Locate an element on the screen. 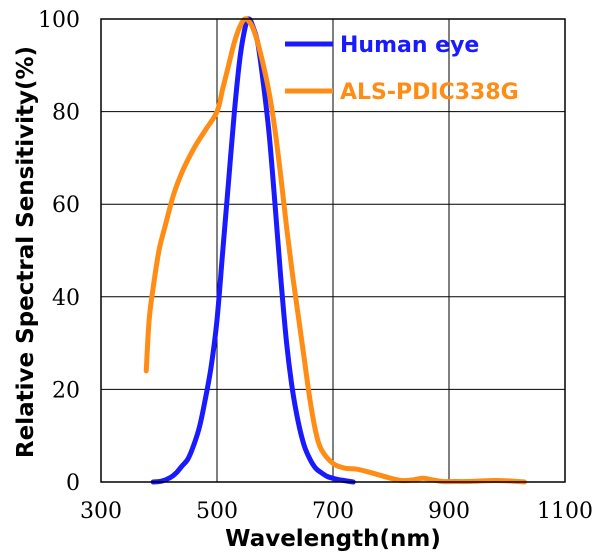  x-tick-label: 500 is located at coordinates (217, 511).